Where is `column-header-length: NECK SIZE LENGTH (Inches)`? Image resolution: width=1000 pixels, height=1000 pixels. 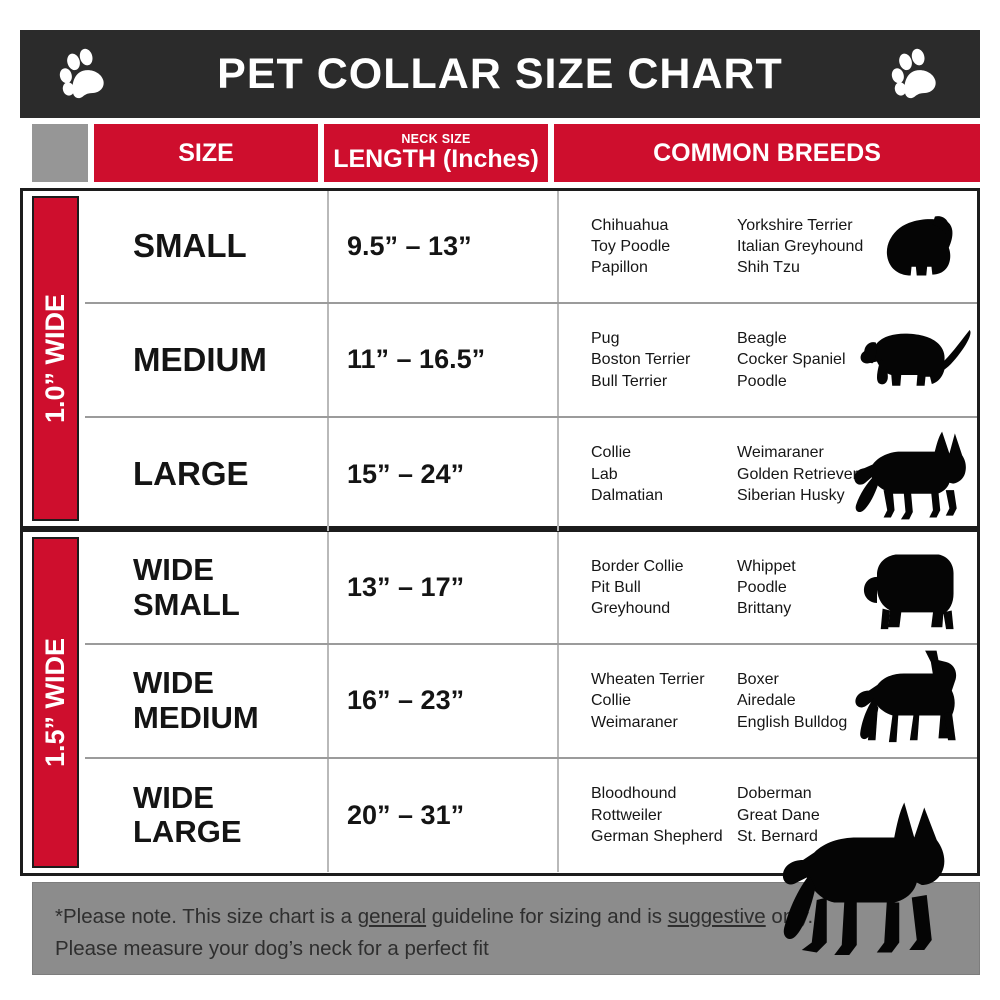 column-header-length: NECK SIZE LENGTH (Inches) is located at coordinates (436, 153).